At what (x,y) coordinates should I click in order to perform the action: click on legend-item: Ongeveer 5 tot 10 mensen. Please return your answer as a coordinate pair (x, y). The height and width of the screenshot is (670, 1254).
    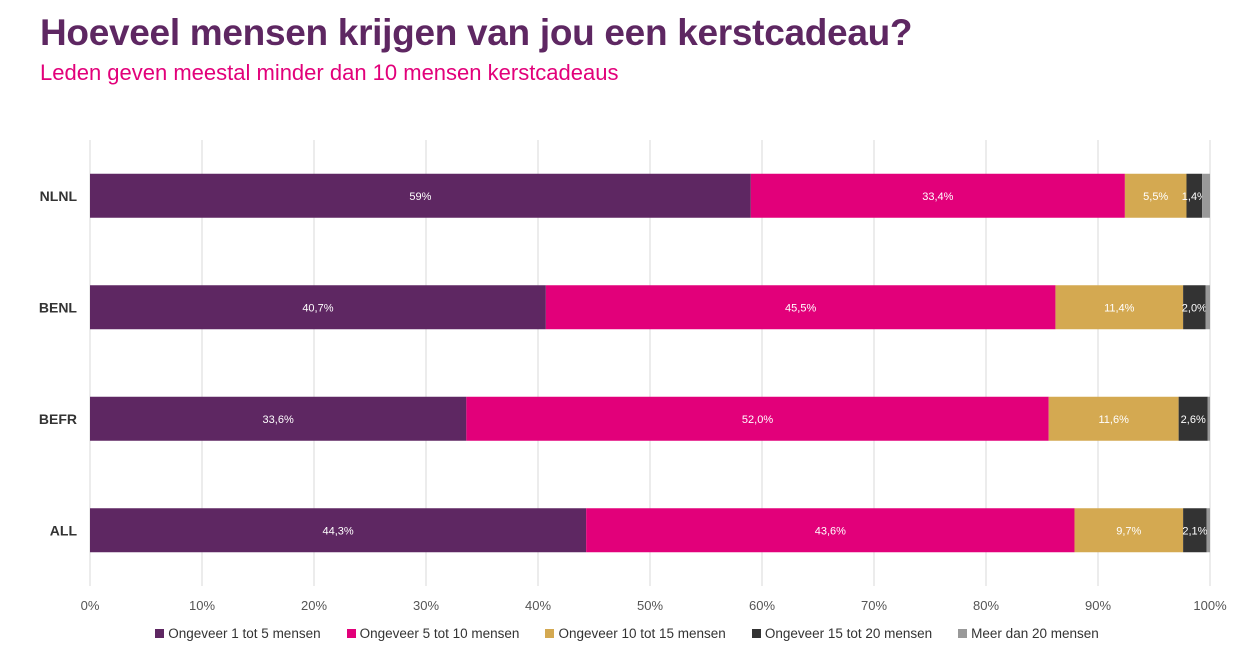
    Looking at the image, I should click on (433, 633).